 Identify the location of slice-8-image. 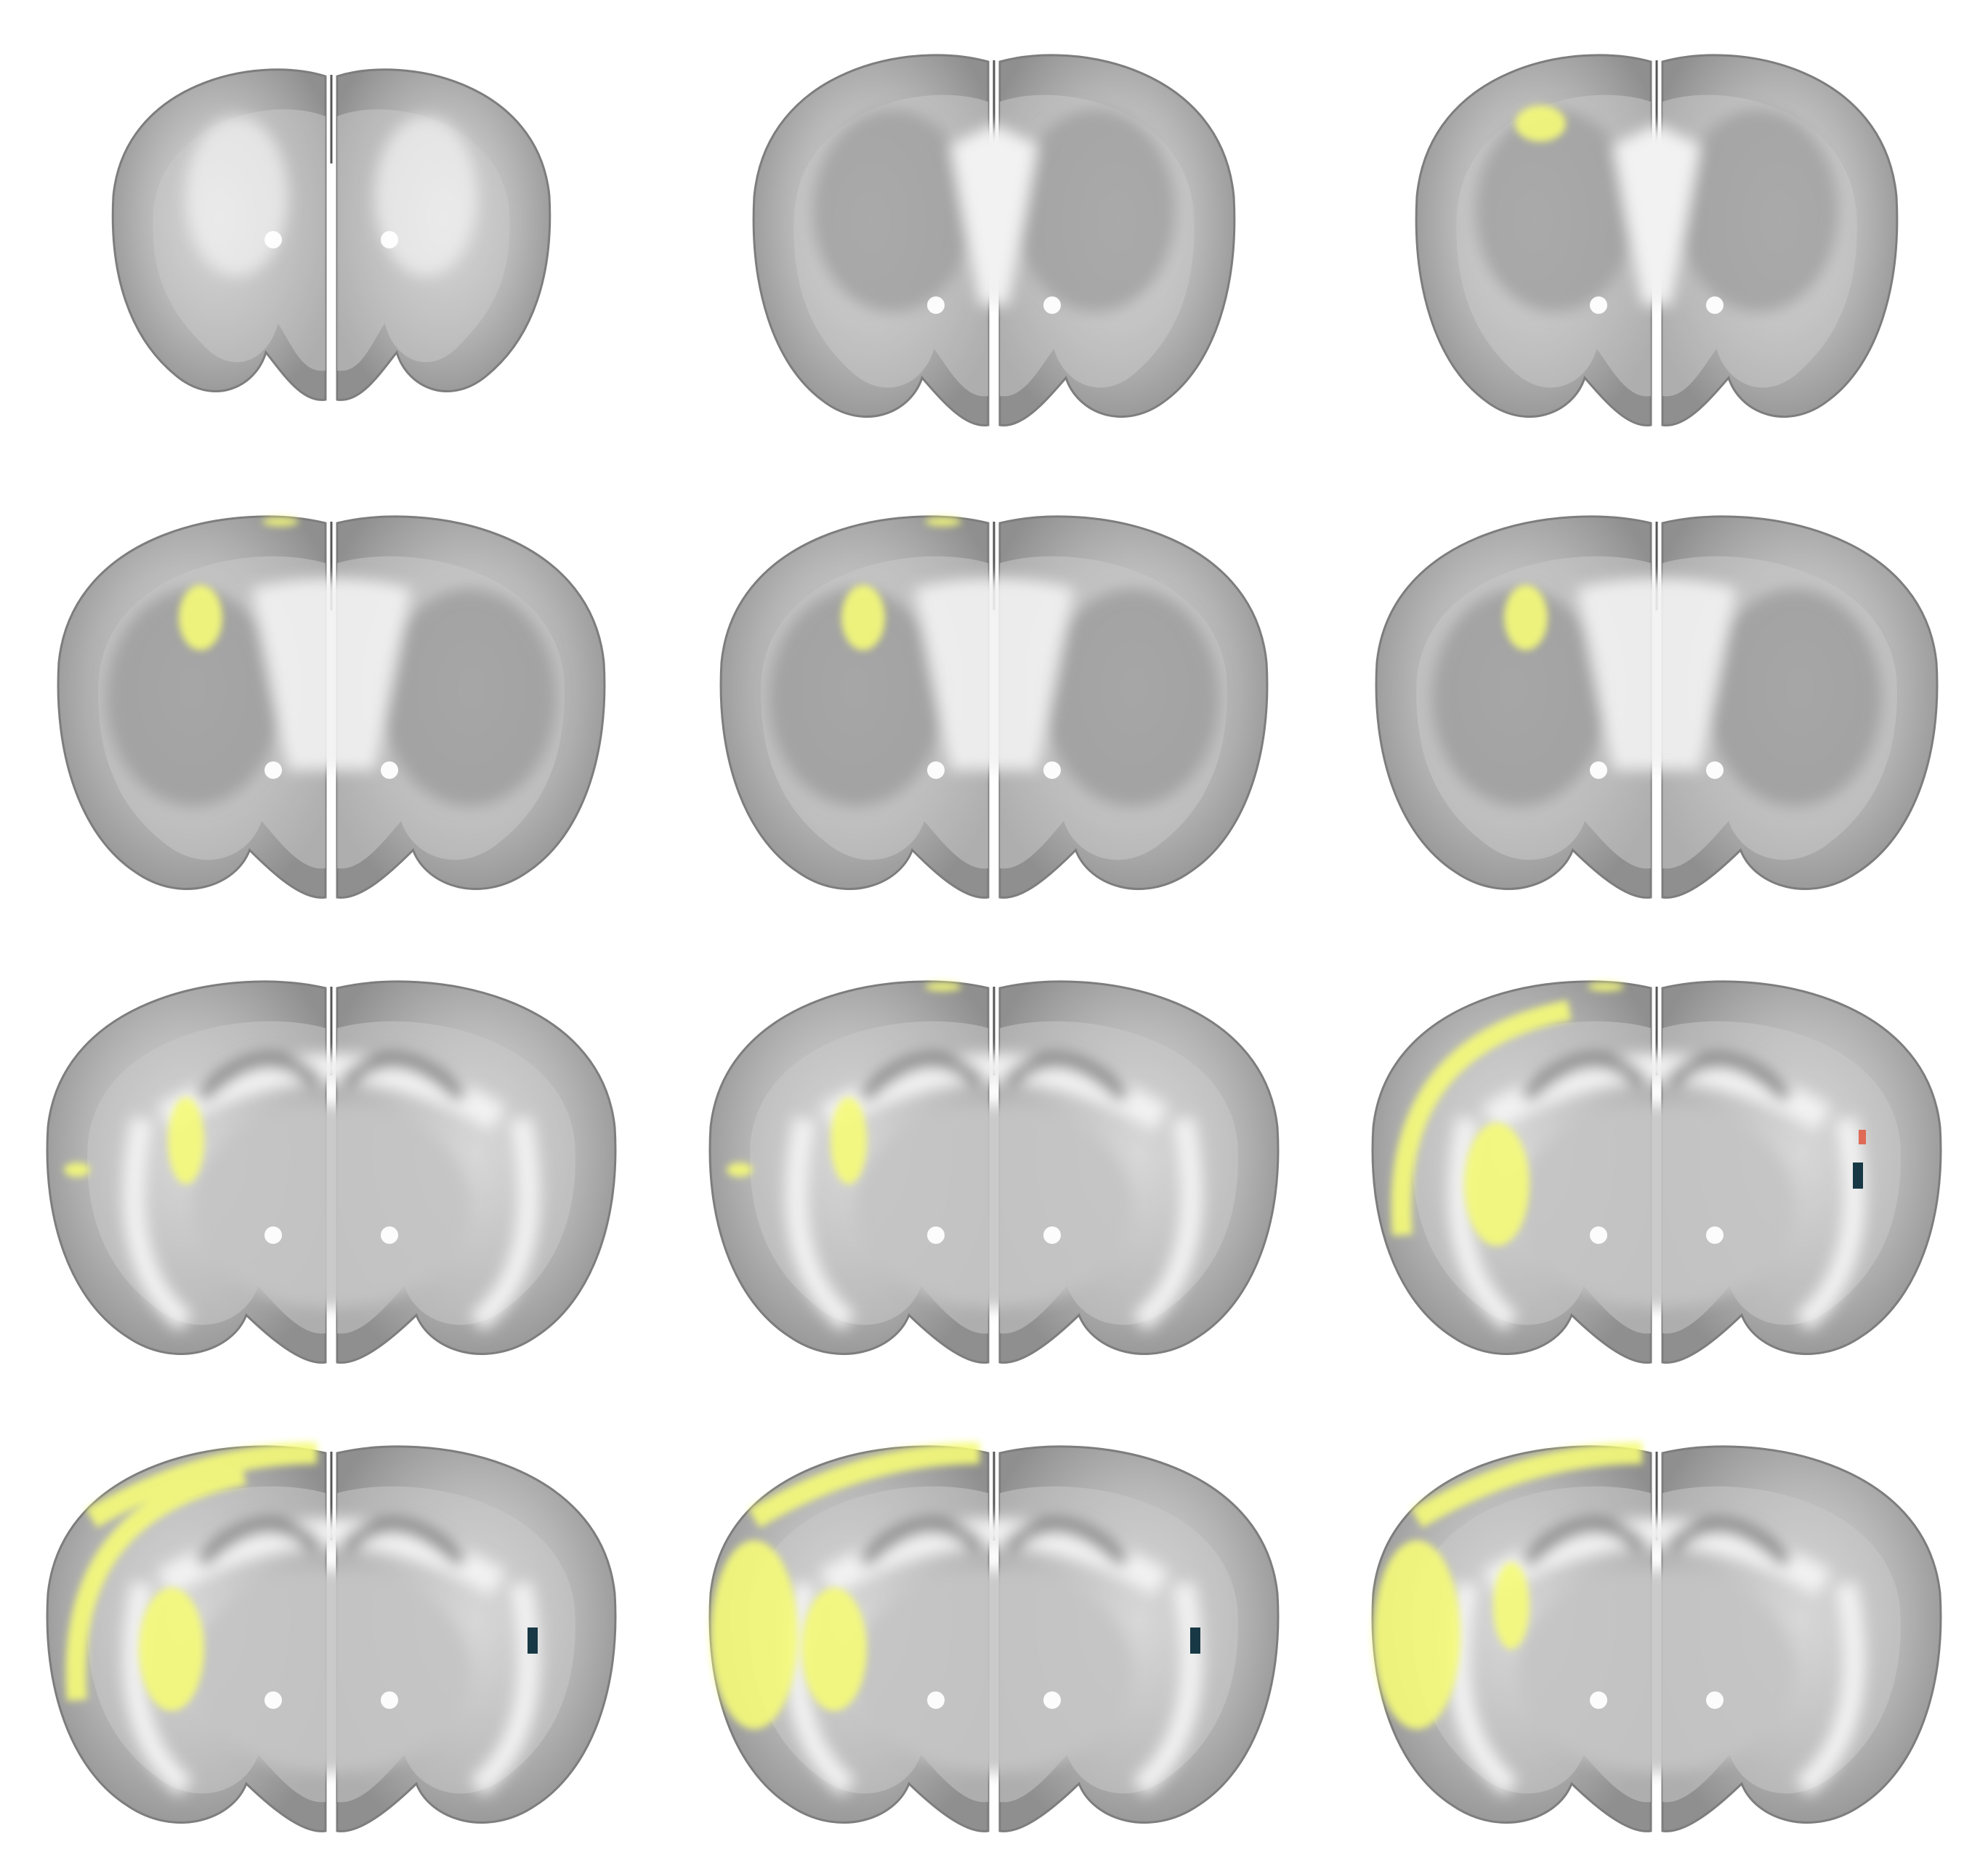
(994, 1172).